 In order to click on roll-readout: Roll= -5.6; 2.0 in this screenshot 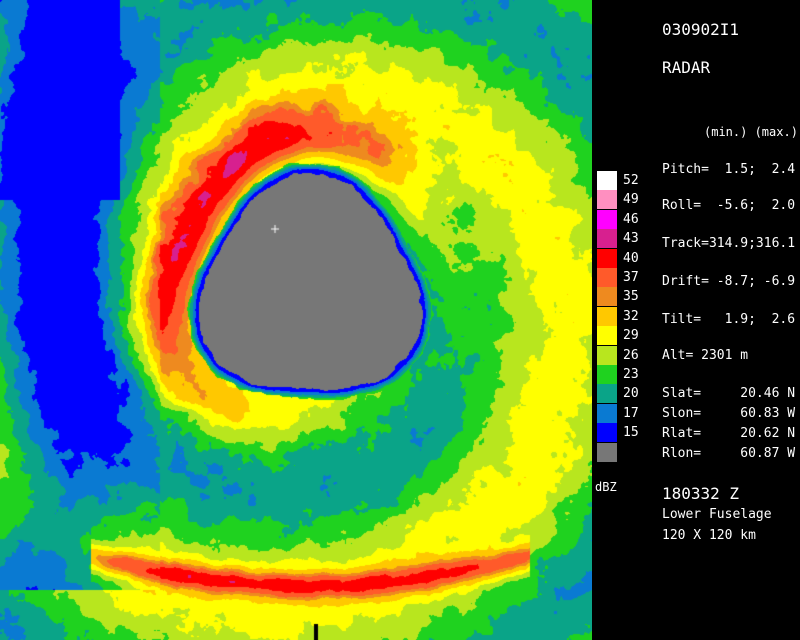, I will do `click(729, 205)`.